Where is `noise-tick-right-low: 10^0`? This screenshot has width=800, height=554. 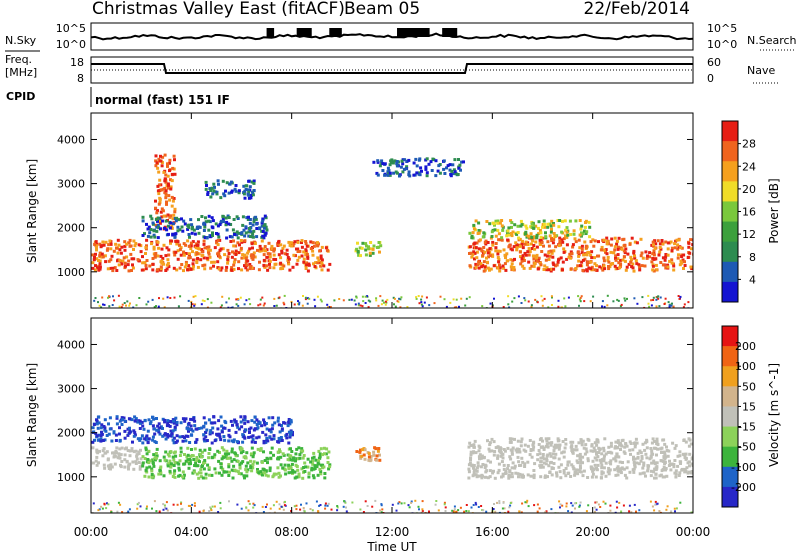
noise-tick-right-low: 10^0 is located at coordinates (722, 44).